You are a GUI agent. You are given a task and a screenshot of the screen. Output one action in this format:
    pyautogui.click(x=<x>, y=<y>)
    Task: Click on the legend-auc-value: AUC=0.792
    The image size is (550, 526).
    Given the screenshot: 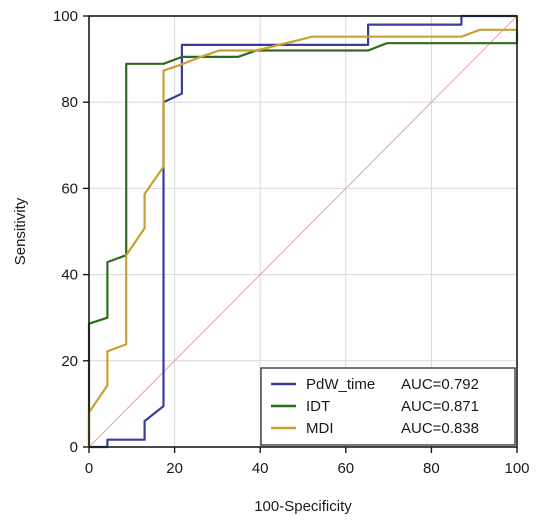 What is the action you would take?
    pyautogui.click(x=440, y=384)
    